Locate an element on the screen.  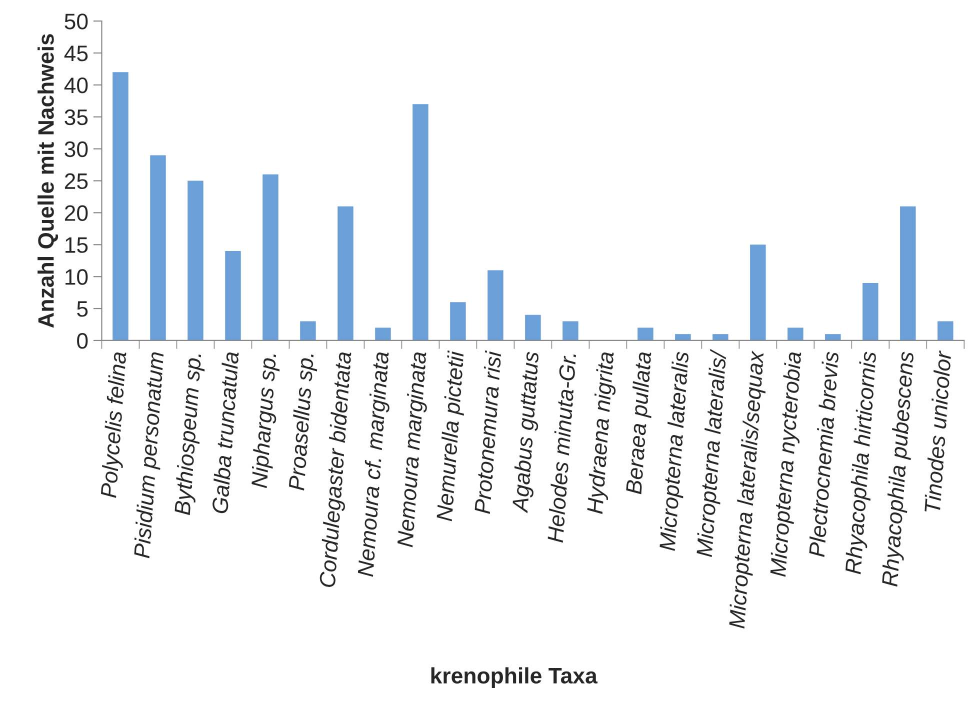
y-tick-label: 15 is located at coordinates (77, 245).